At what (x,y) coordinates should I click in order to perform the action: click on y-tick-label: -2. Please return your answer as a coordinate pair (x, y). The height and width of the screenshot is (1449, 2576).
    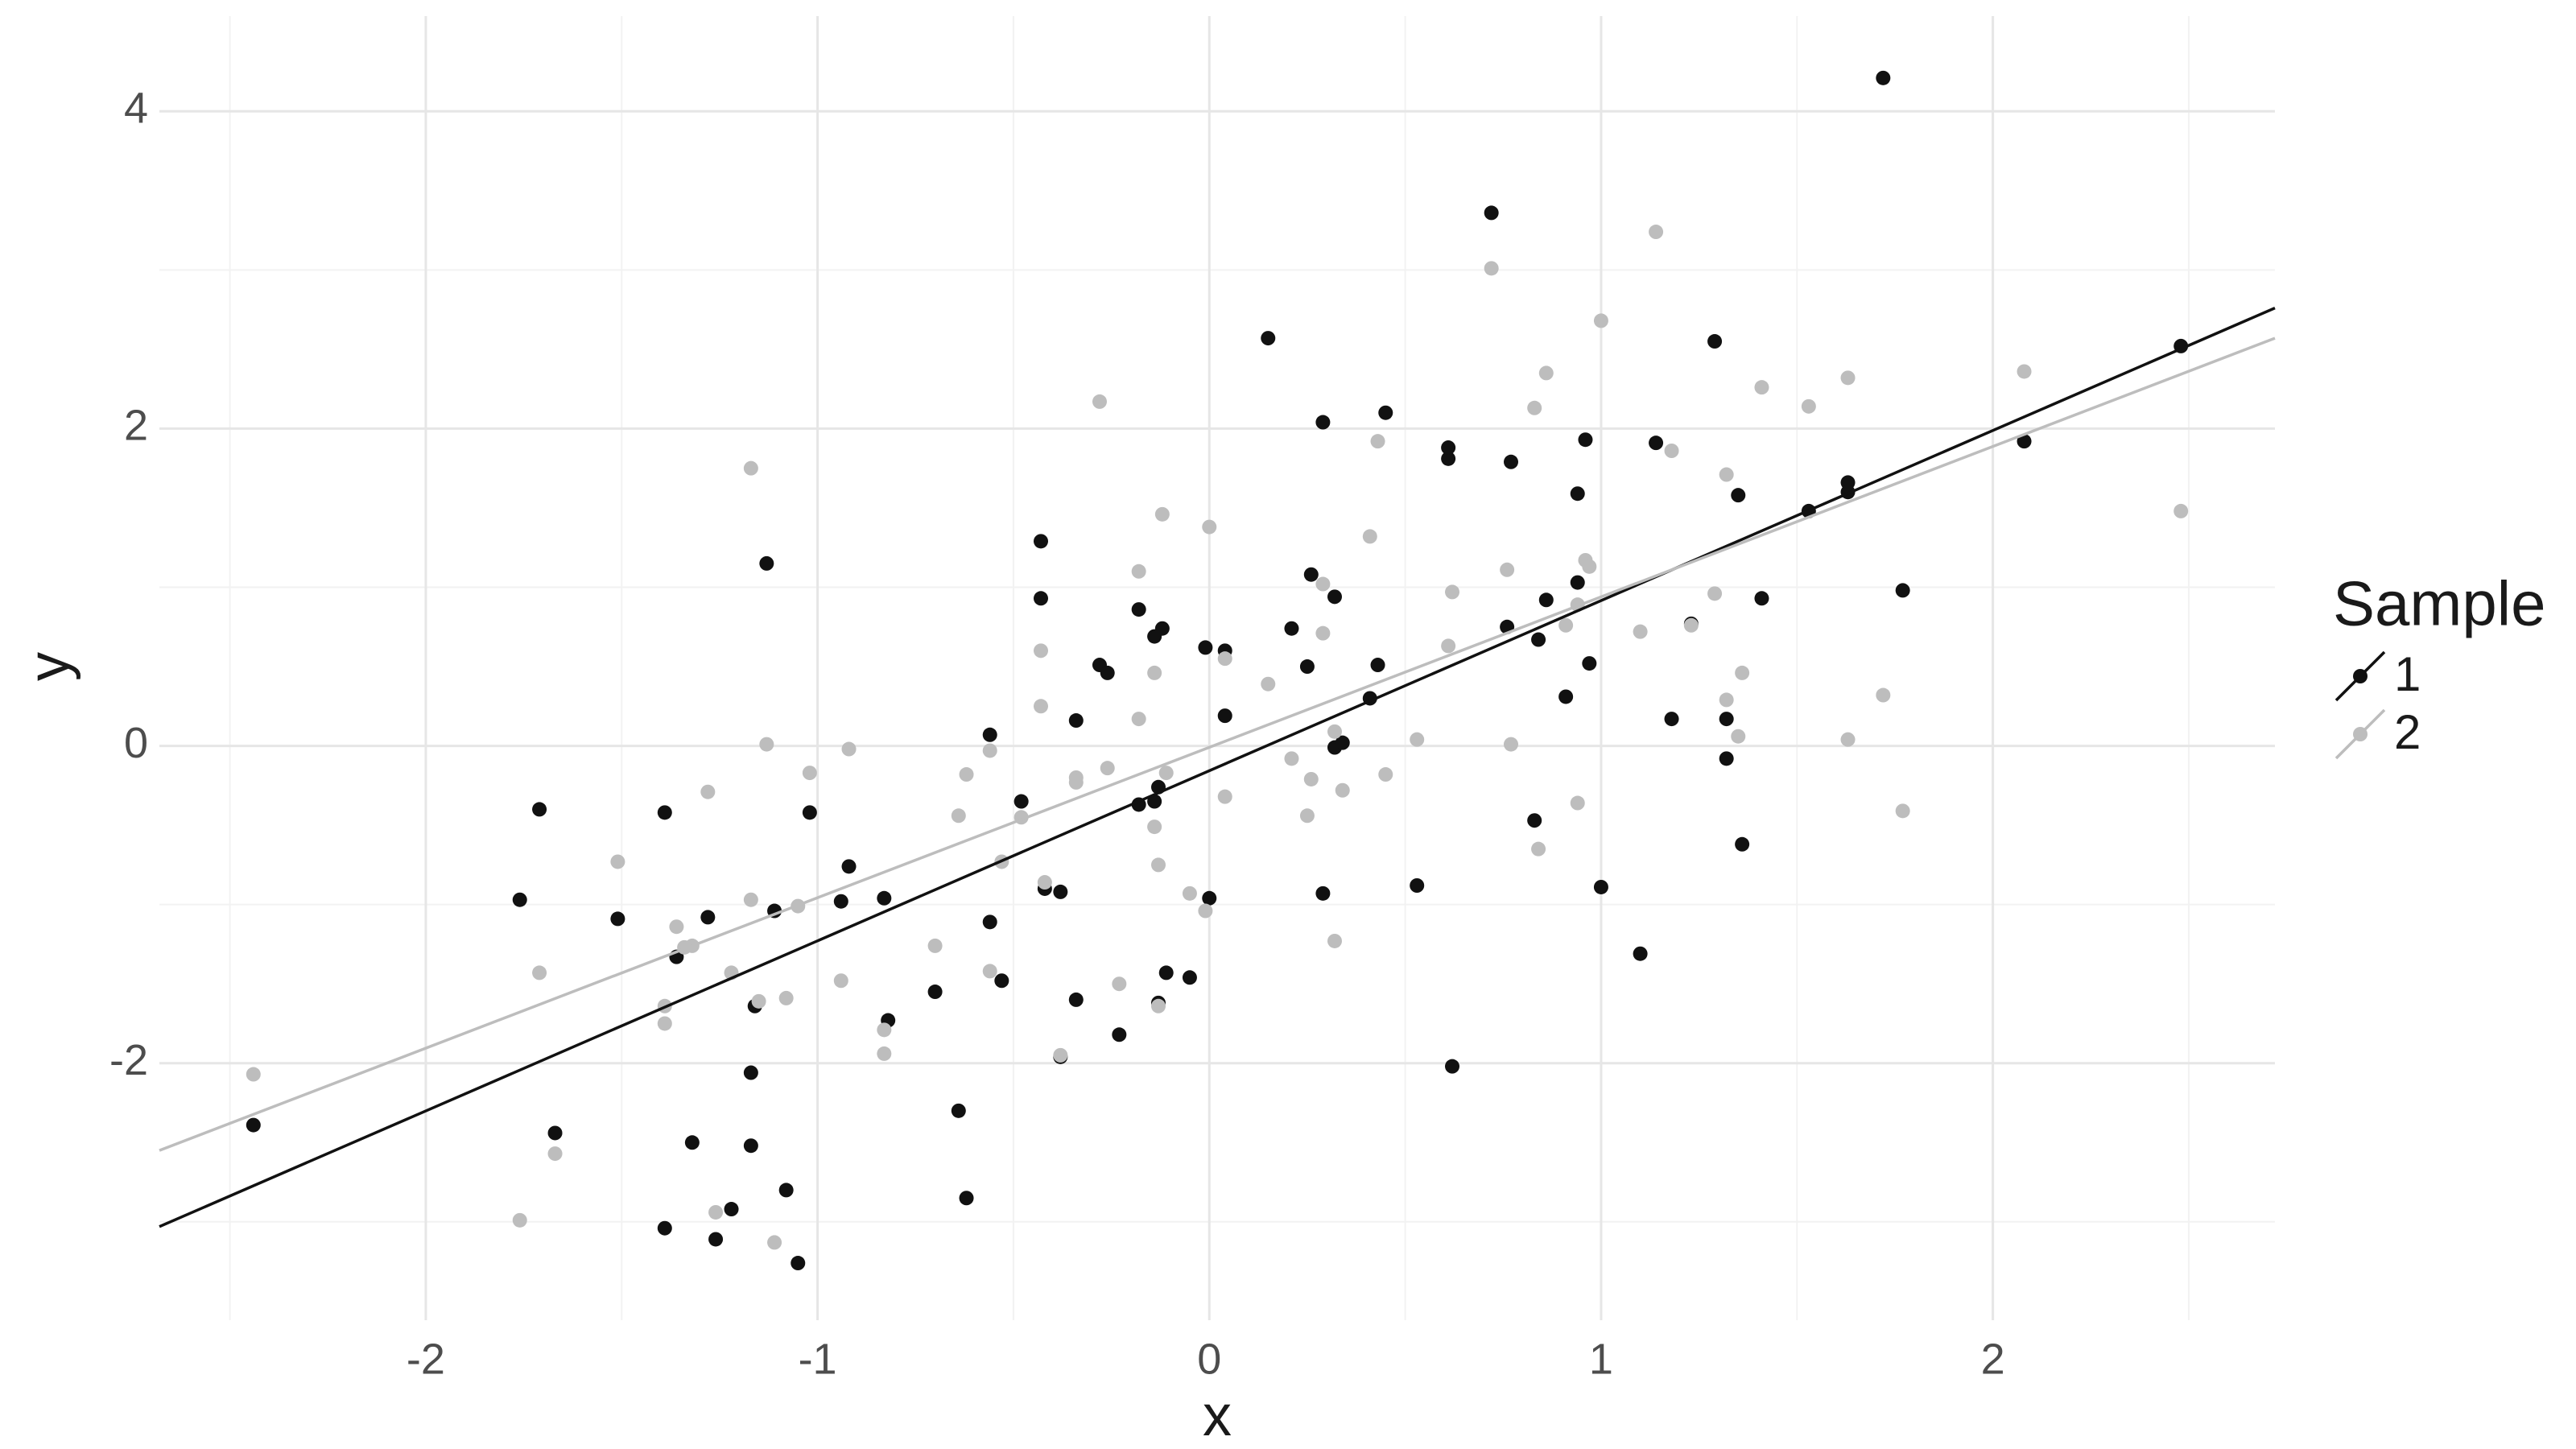
    Looking at the image, I should click on (128, 1060).